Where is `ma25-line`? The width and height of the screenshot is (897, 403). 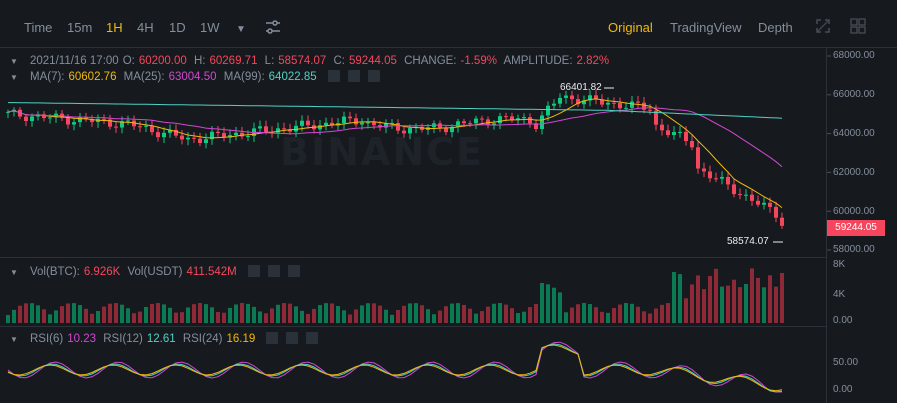 ma25-line is located at coordinates (395, 137).